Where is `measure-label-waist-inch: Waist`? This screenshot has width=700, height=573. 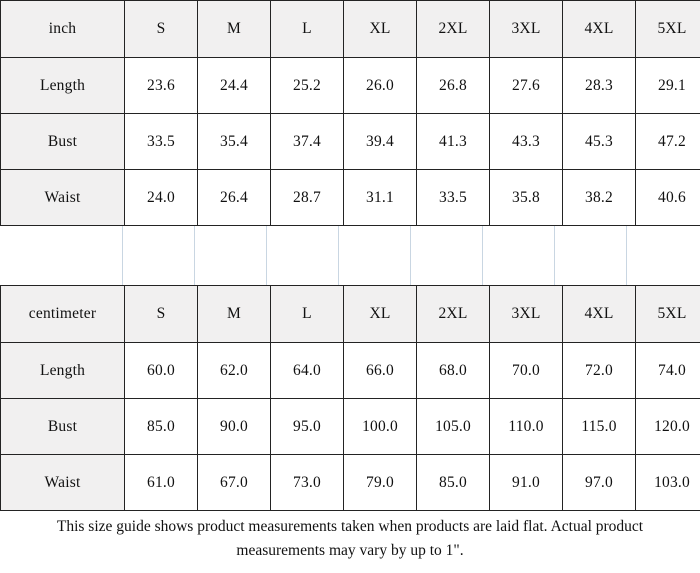
measure-label-waist-inch: Waist is located at coordinates (63, 198).